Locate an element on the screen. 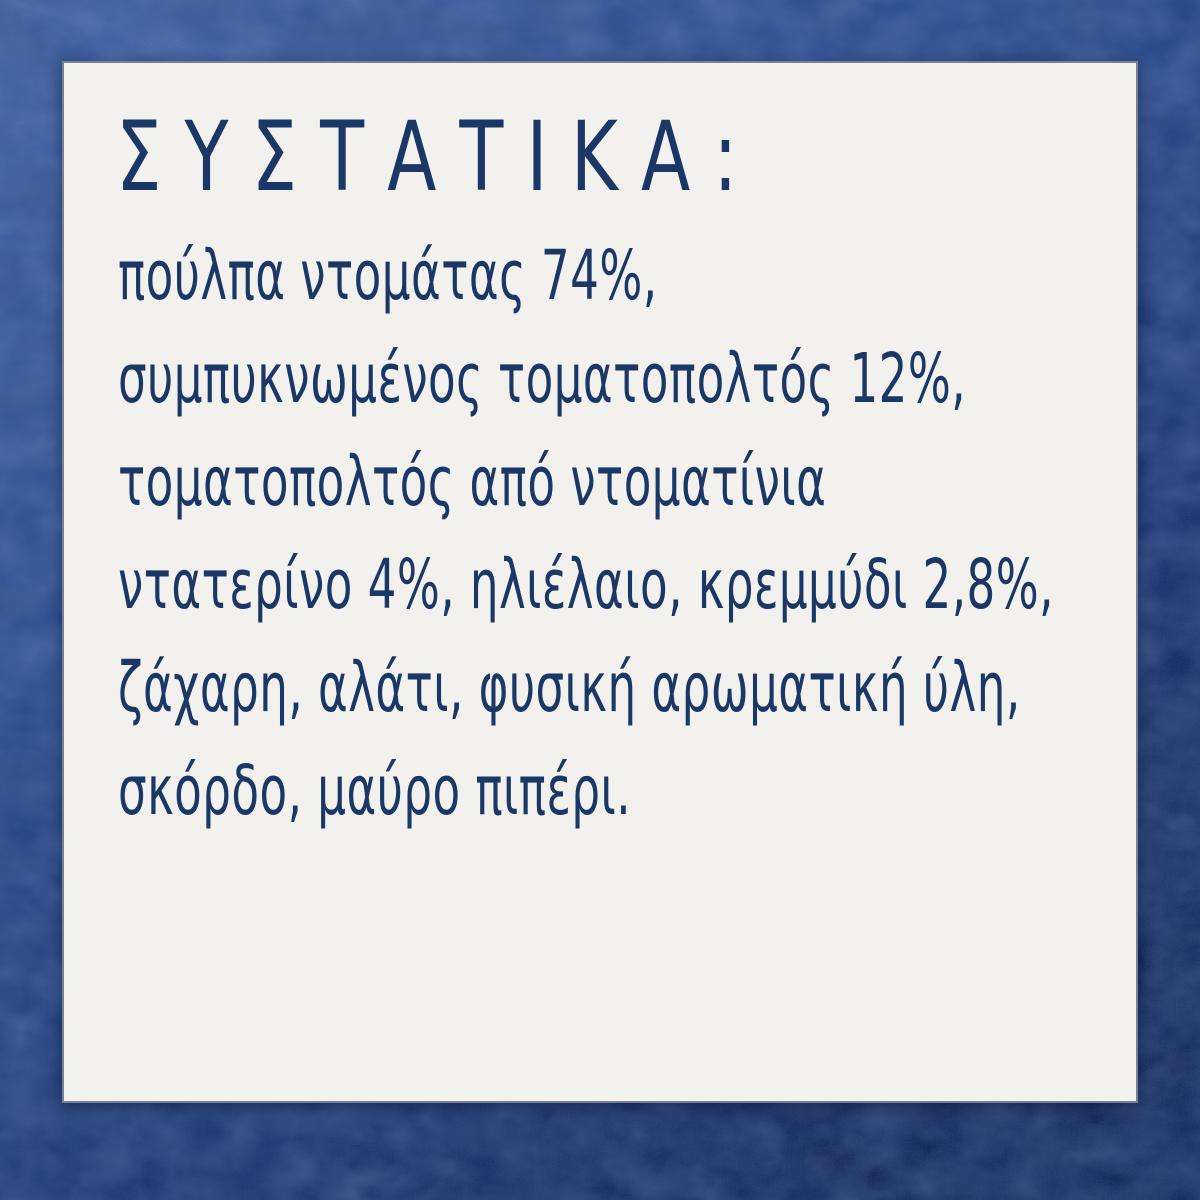 This screenshot has height=1200, width=1200. ingredient-line: τοματοπολτός από ντοματίνια is located at coordinates (472, 482).